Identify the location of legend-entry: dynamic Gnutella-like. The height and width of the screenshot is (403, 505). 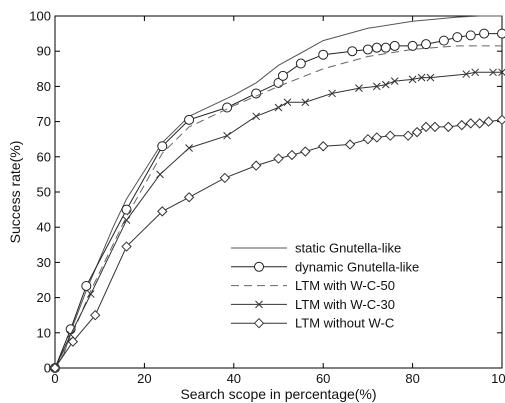
(325, 266).